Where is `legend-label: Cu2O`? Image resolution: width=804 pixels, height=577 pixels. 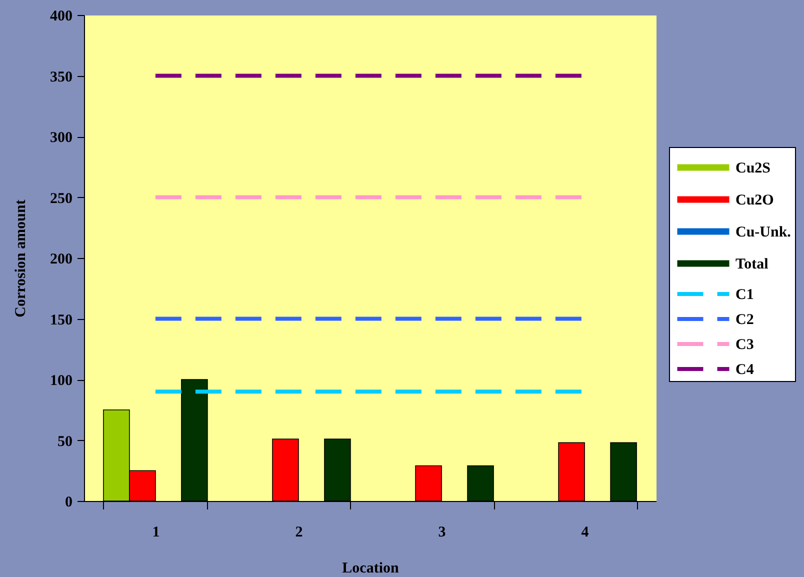
legend-label: Cu2O is located at coordinates (755, 200).